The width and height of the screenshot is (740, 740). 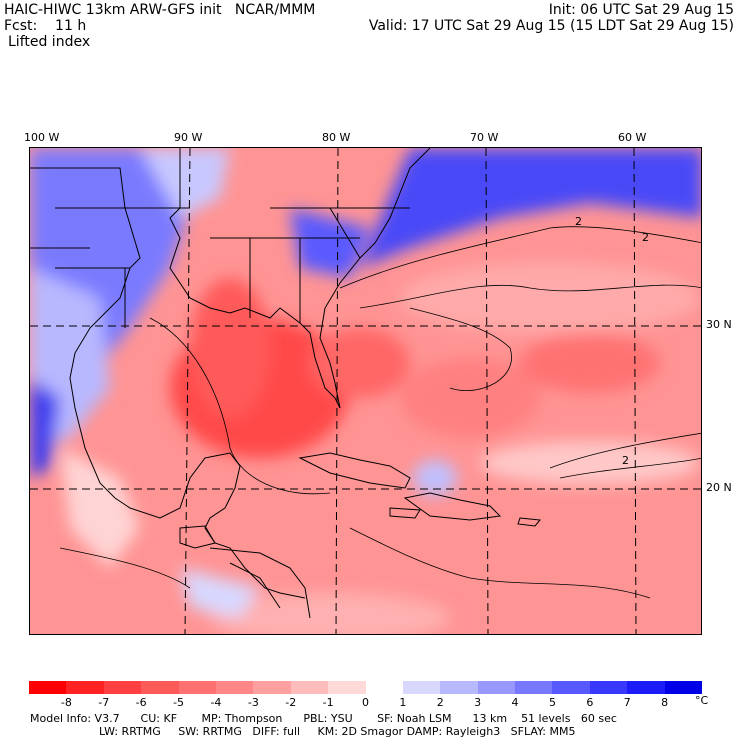 What do you see at coordinates (49, 42) in the screenshot?
I see `field-name: Lifted index` at bounding box center [49, 42].